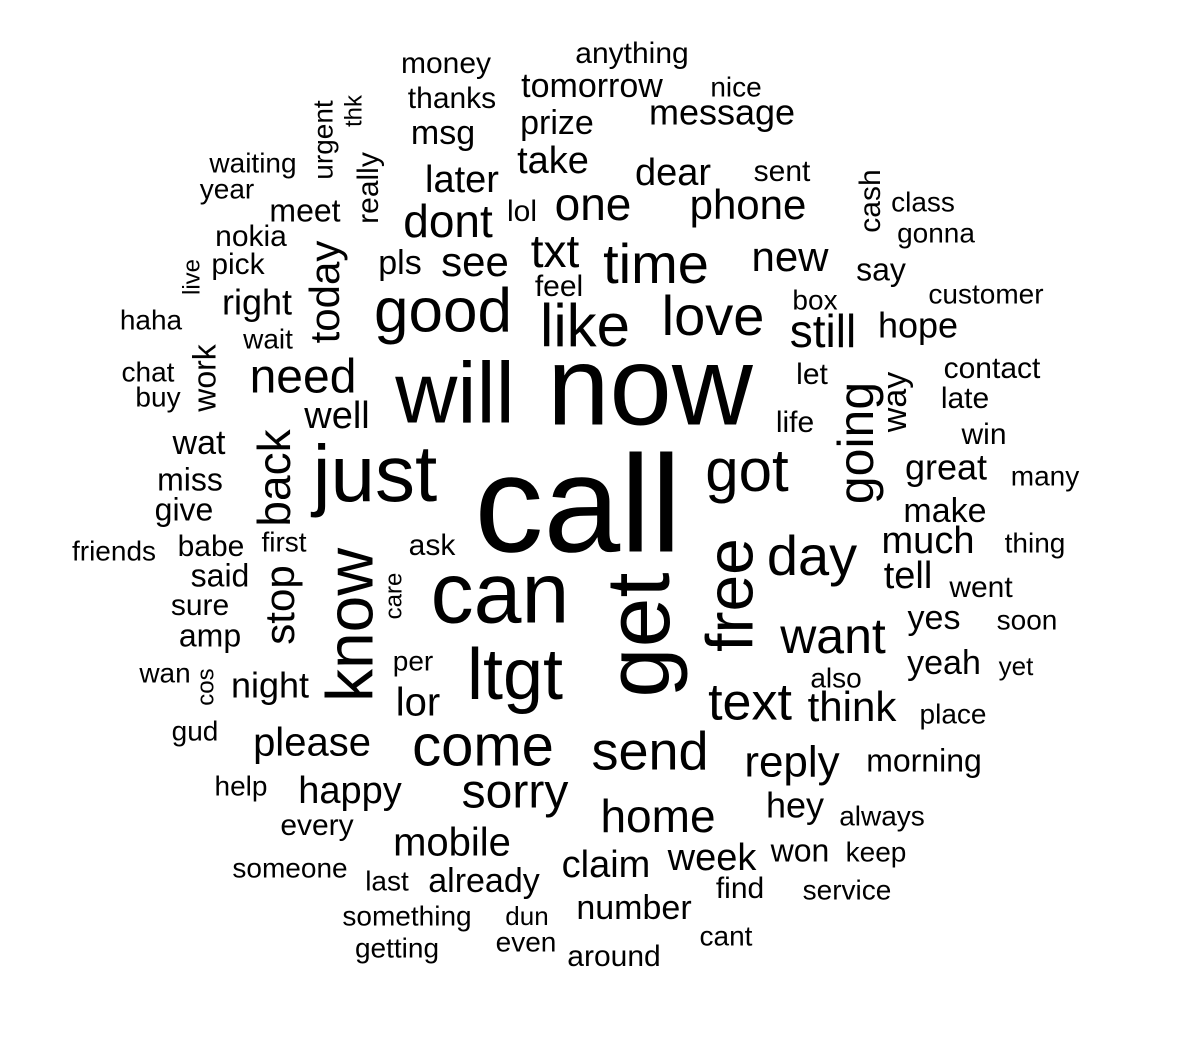 Image resolution: width=1198 pixels, height=1052 pixels. What do you see at coordinates (211, 546) in the screenshot?
I see `word-babe: babe` at bounding box center [211, 546].